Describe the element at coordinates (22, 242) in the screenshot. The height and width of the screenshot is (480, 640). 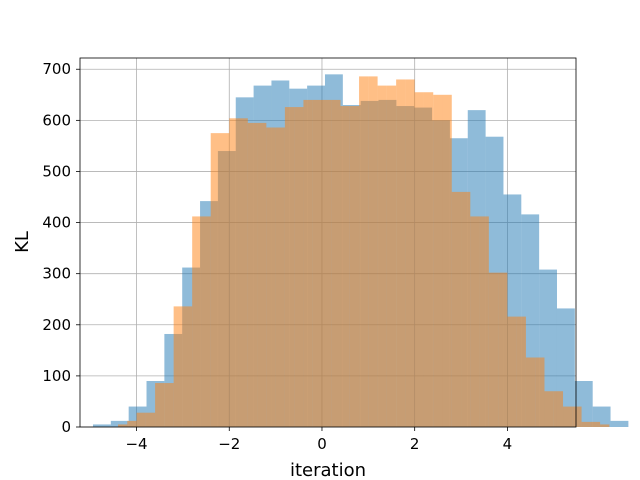
I see `y-axis-label: KL` at that location.